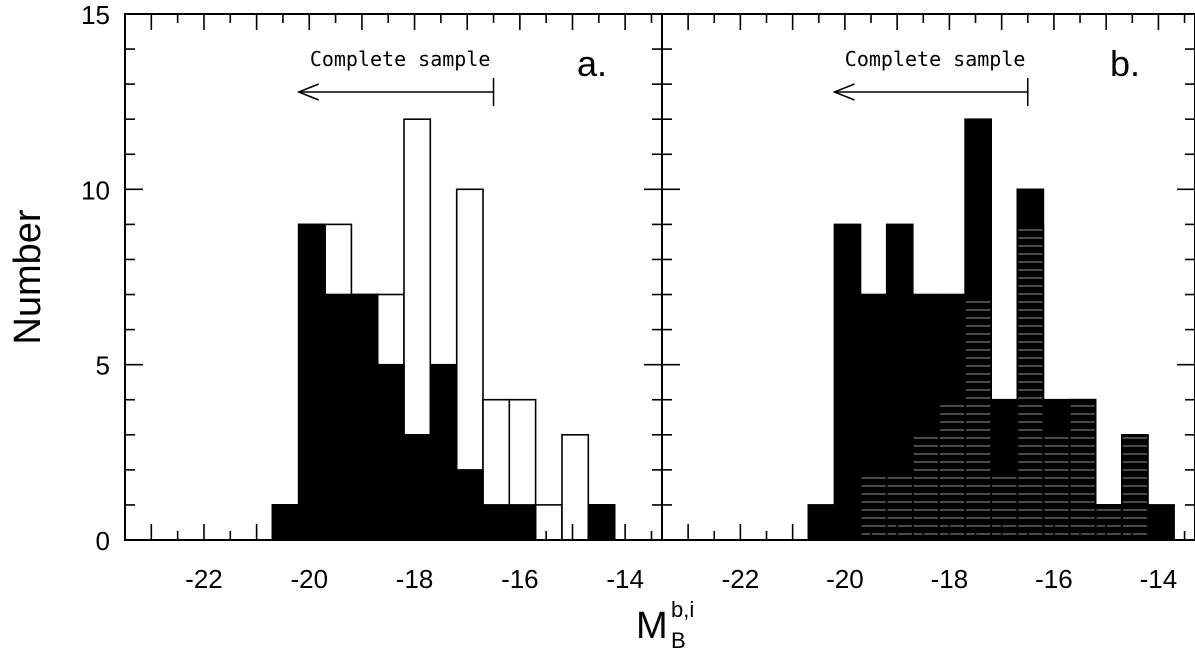 The height and width of the screenshot is (654, 1195). I want to click on y-tick-label: 15, so click(95, 15).